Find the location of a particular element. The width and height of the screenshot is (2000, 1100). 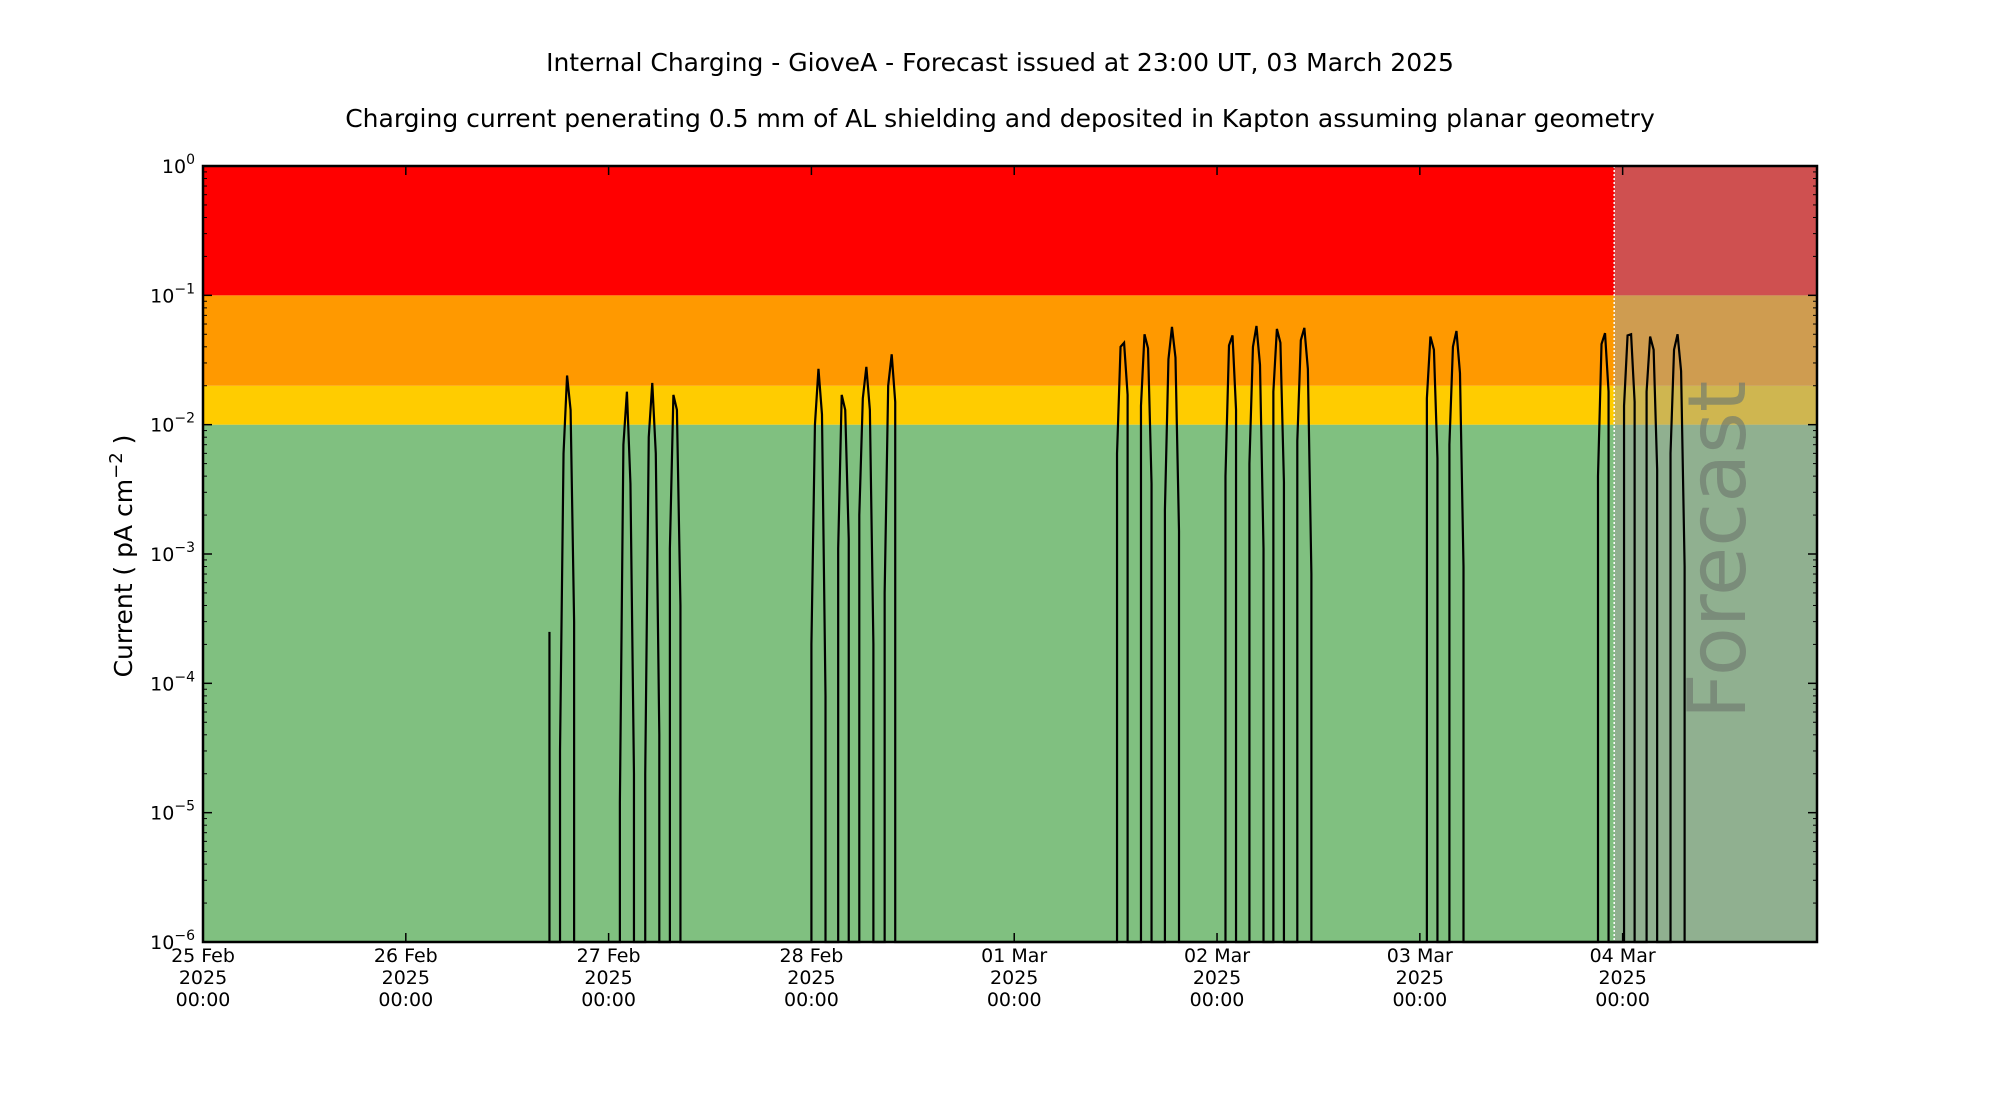

y-tick-label: 10⁻⁵ is located at coordinates (172, 812).